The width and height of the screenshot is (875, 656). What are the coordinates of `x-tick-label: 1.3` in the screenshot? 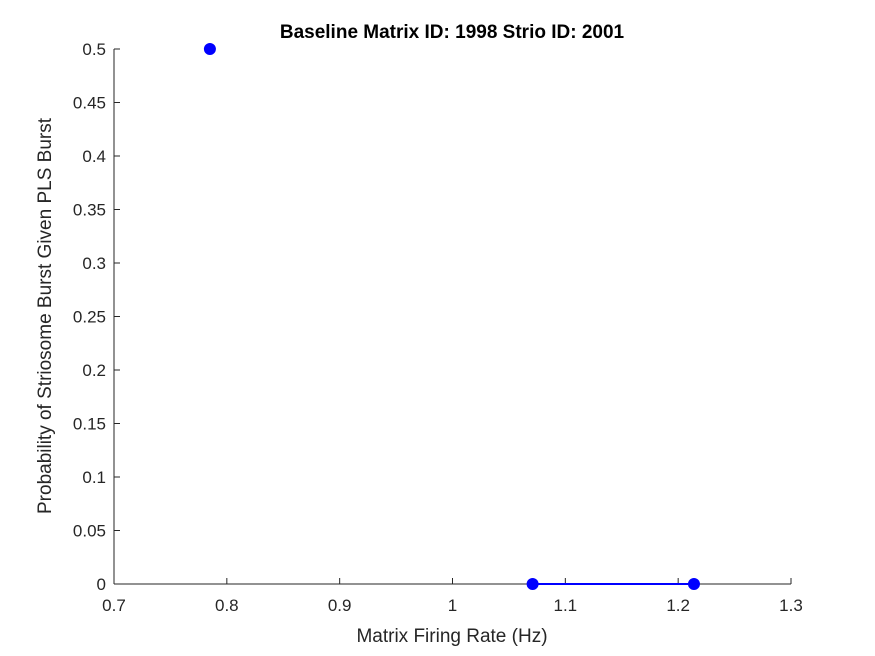 It's located at (791, 605).